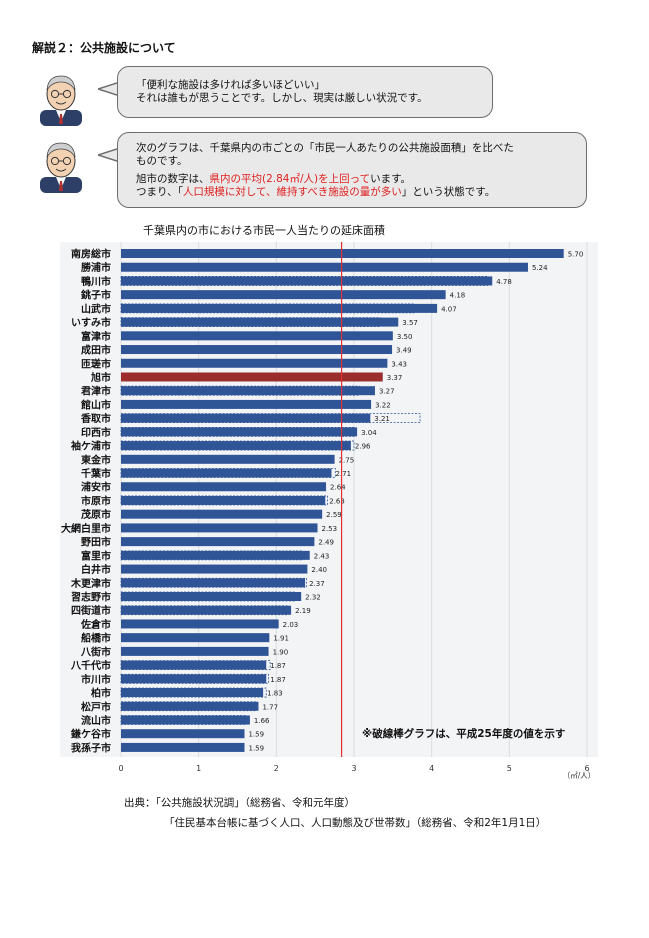  What do you see at coordinates (96, 350) in the screenshot?
I see `category-label: 成田市` at bounding box center [96, 350].